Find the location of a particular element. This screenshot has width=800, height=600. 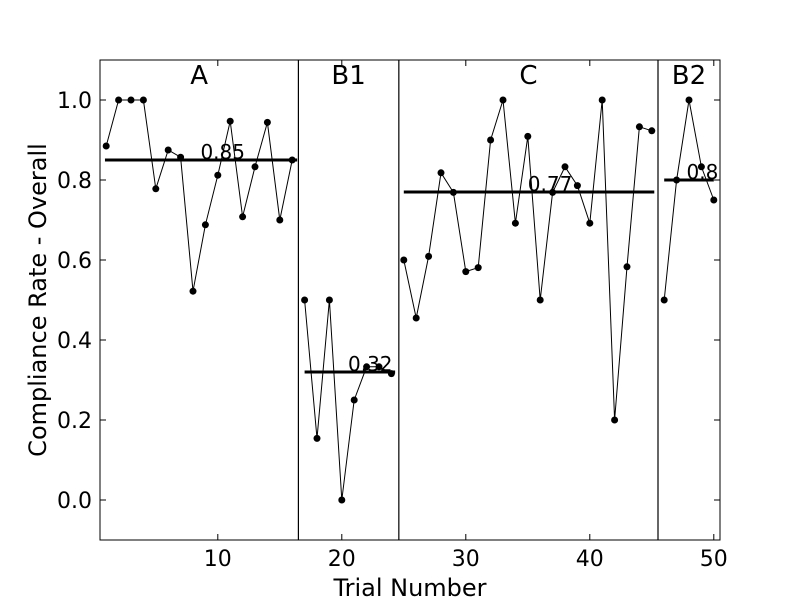

y-tick-label: 0.6 is located at coordinates (74, 261).